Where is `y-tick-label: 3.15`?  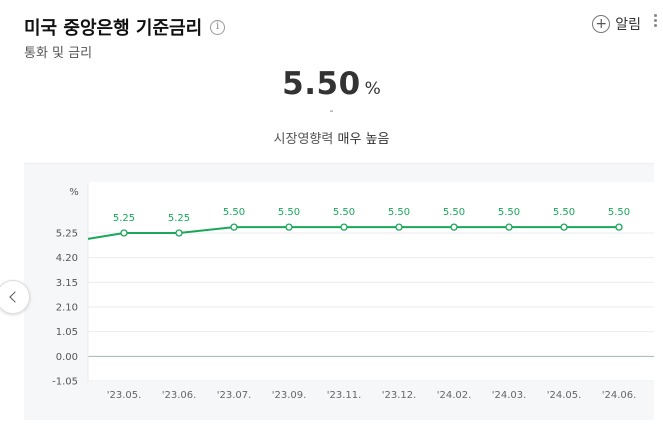
y-tick-label: 3.15 is located at coordinates (67, 283).